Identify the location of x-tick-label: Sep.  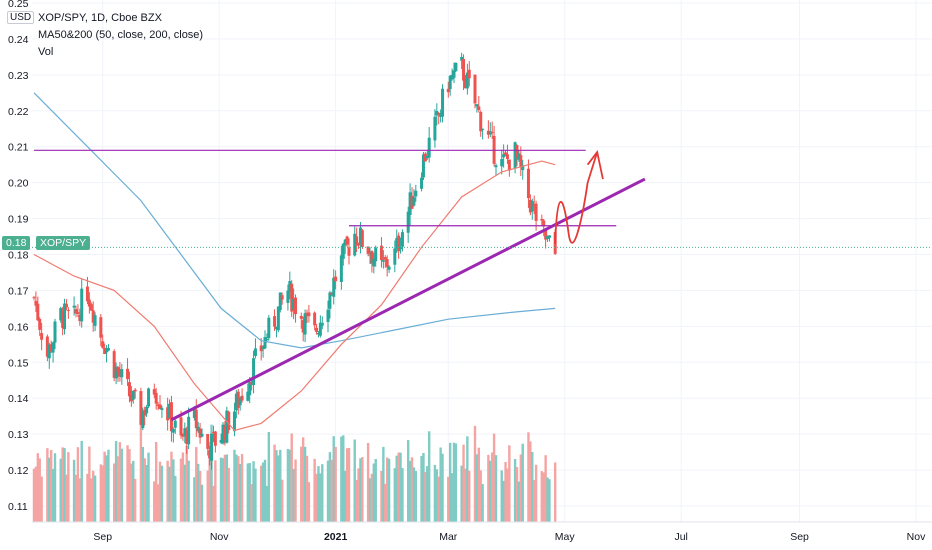
(799, 537).